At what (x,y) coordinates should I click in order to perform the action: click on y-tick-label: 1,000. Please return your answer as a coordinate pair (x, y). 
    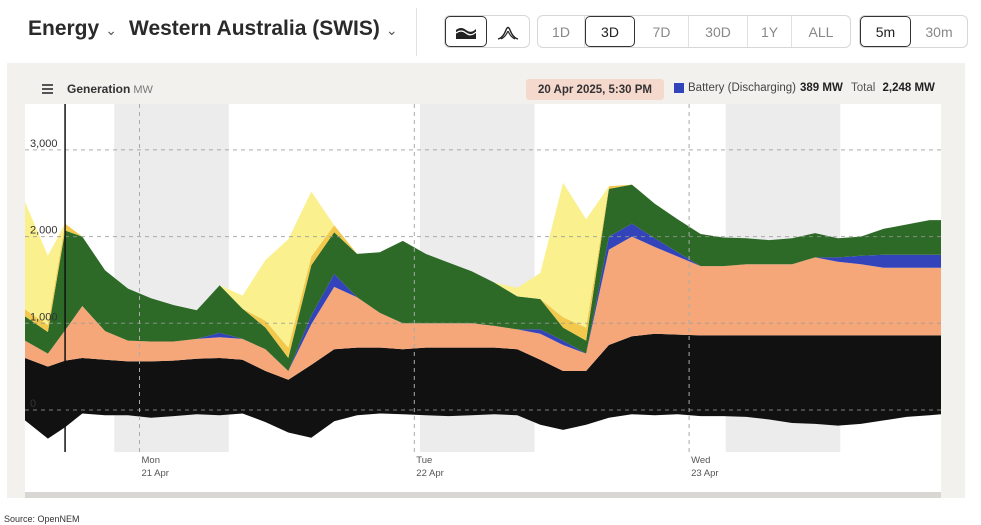
    Looking at the image, I should click on (44, 317).